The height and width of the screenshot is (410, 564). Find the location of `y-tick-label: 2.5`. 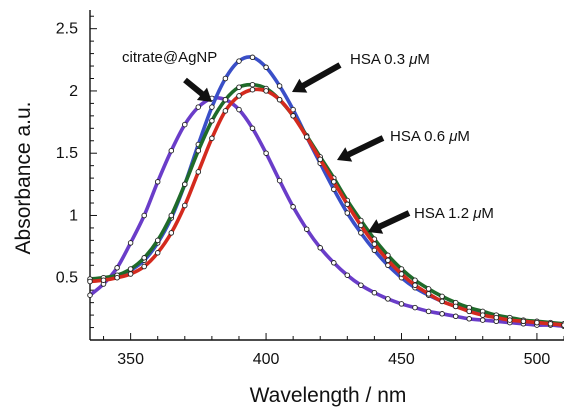

y-tick-label: 2.5 is located at coordinates (67, 29).